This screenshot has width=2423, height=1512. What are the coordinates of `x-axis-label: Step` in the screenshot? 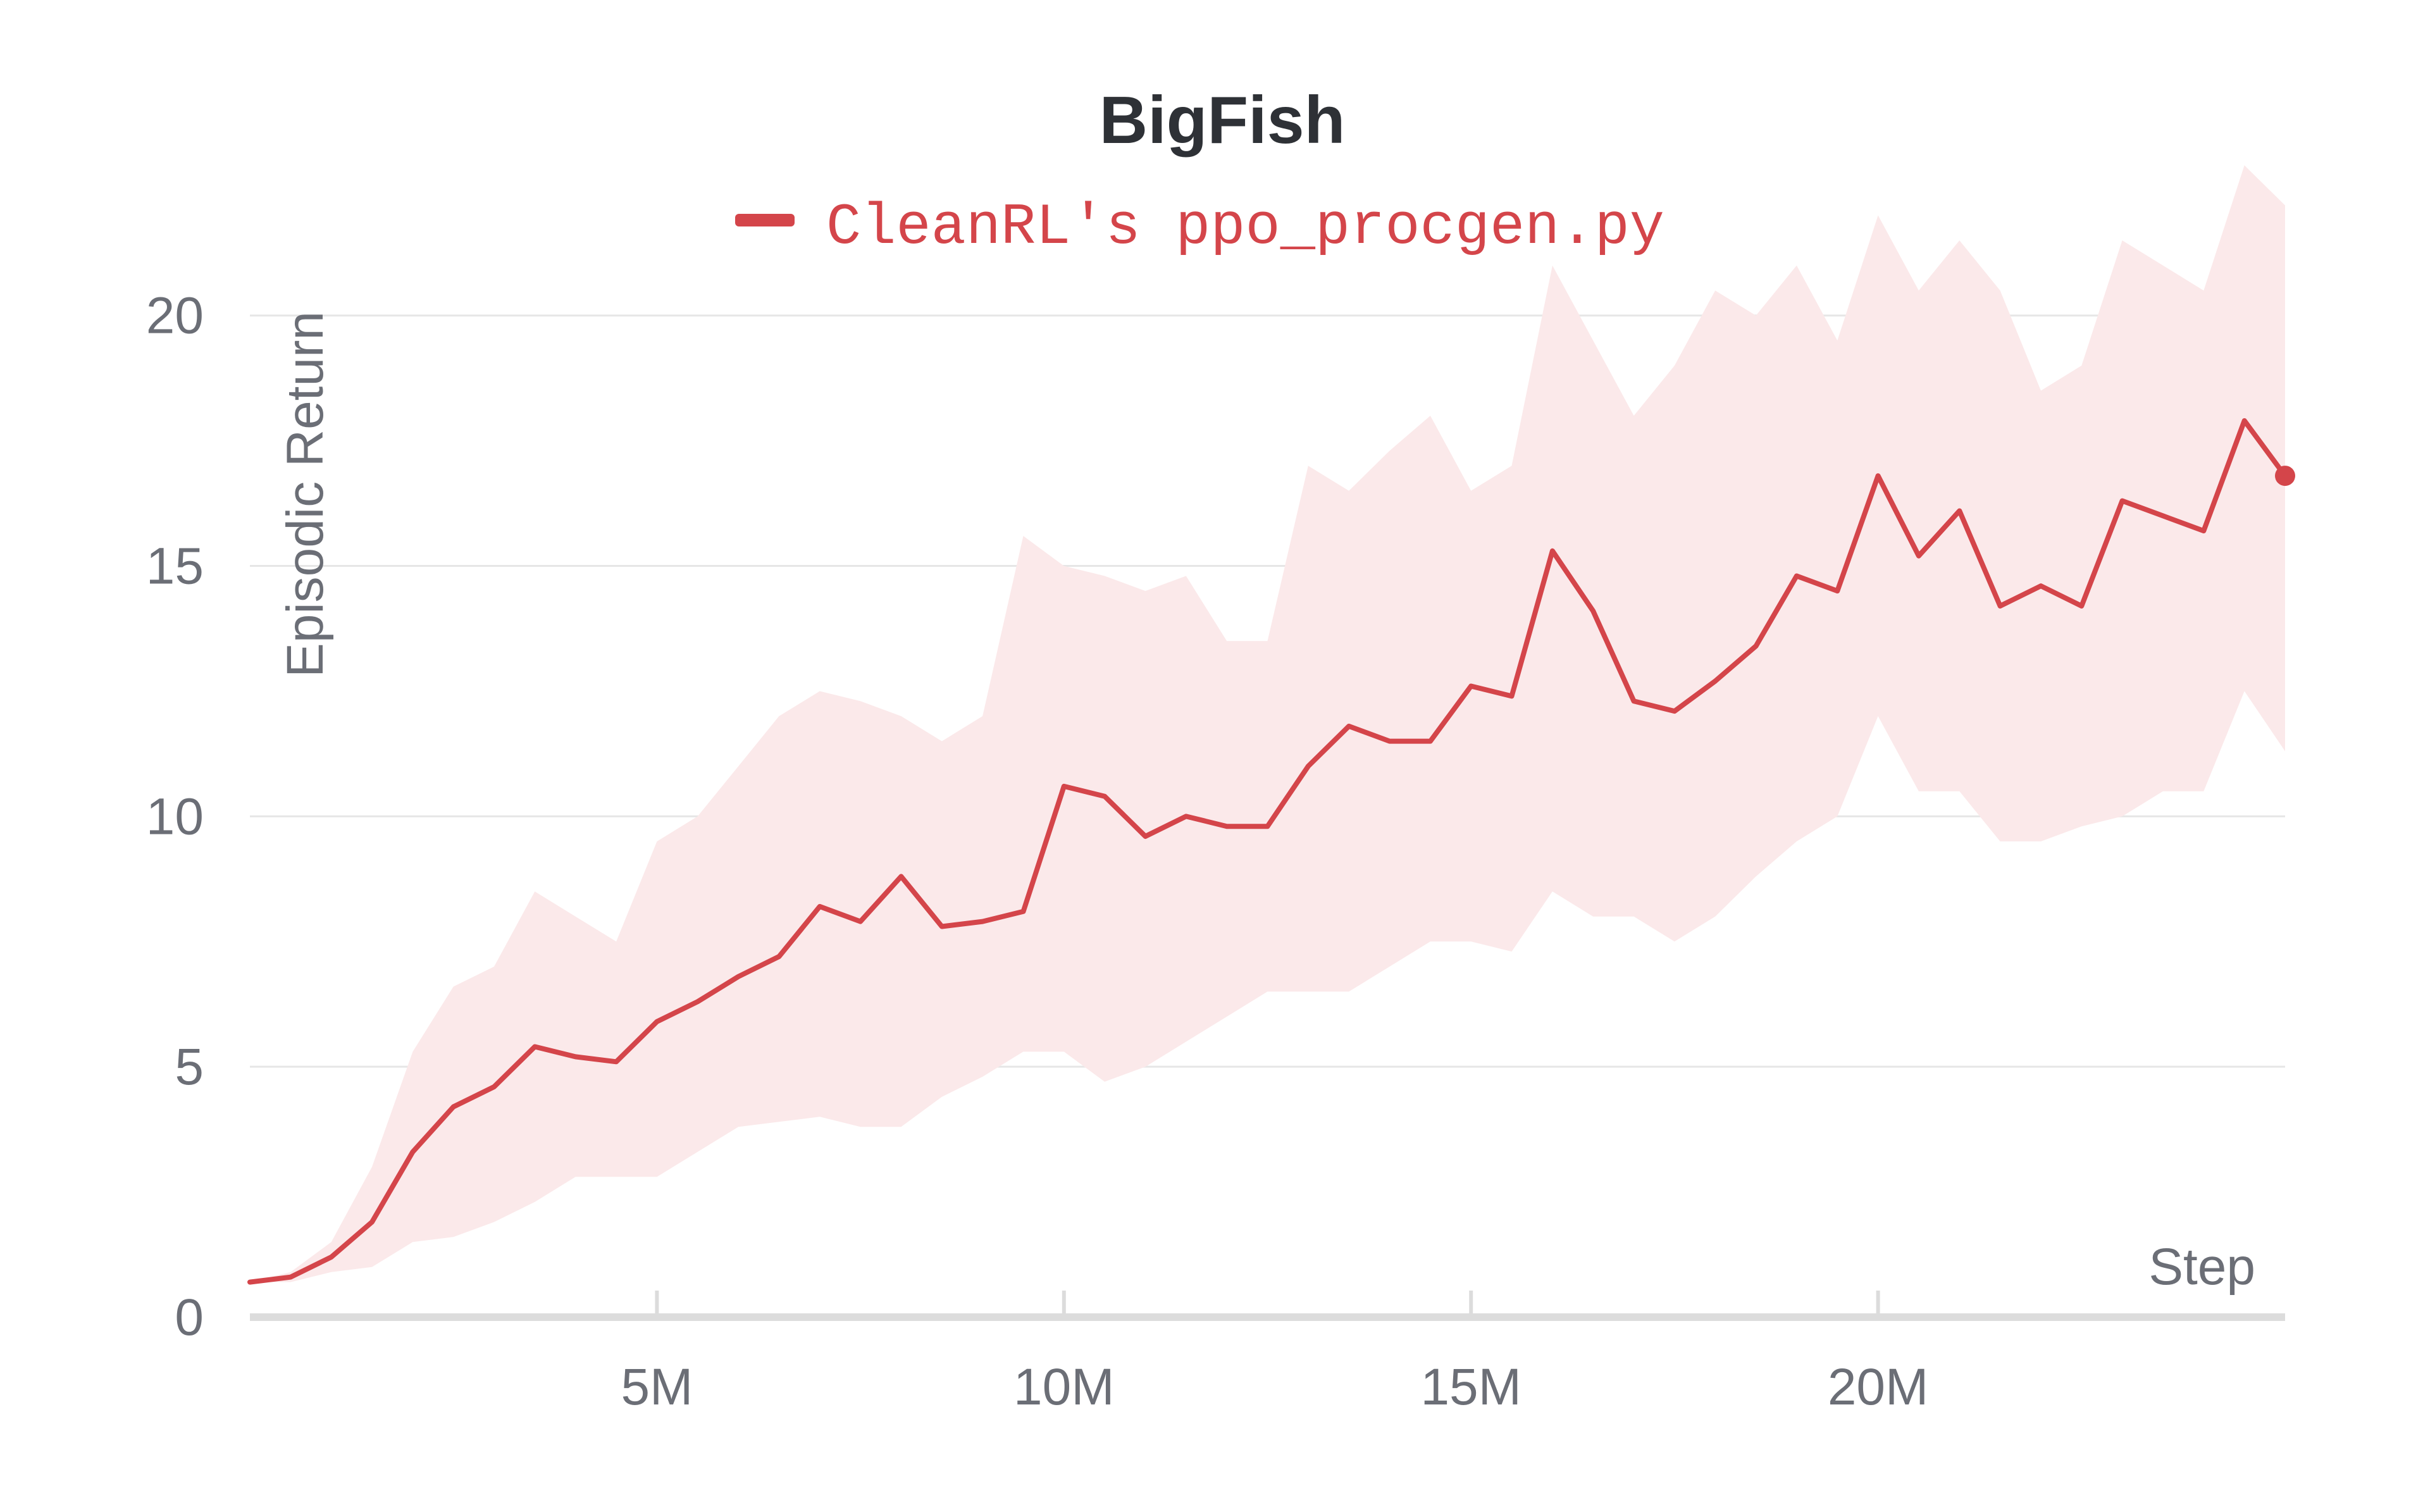 It's located at (2201, 1267).